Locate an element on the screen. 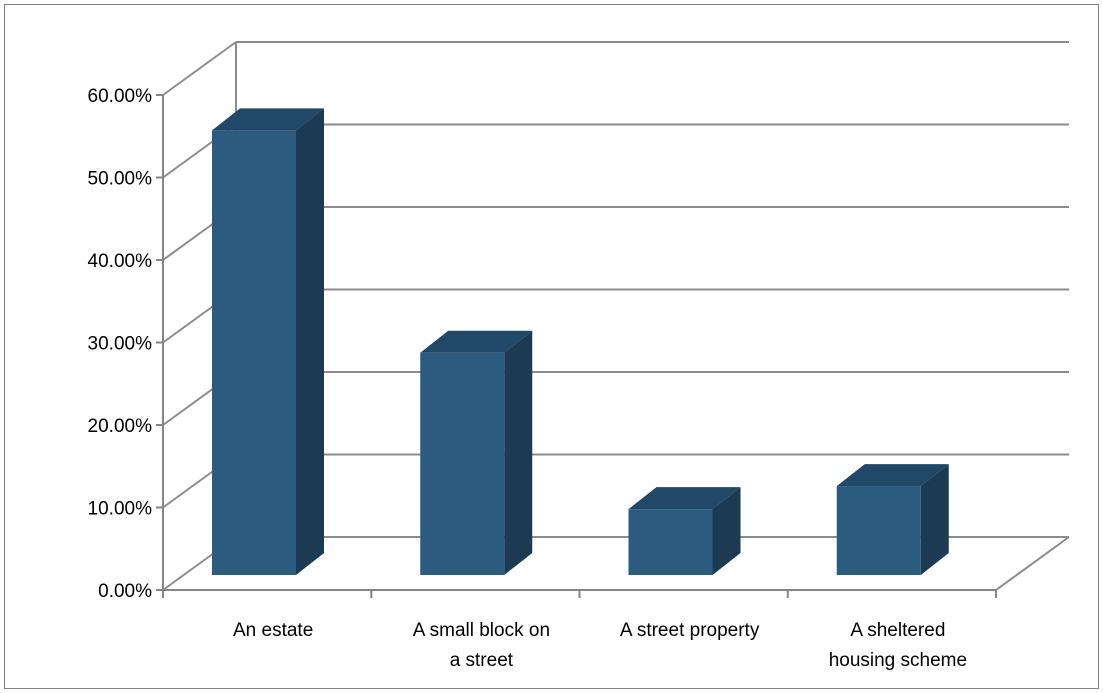 The width and height of the screenshot is (1103, 693). y-tick-label: 40.00% is located at coordinates (120, 261).